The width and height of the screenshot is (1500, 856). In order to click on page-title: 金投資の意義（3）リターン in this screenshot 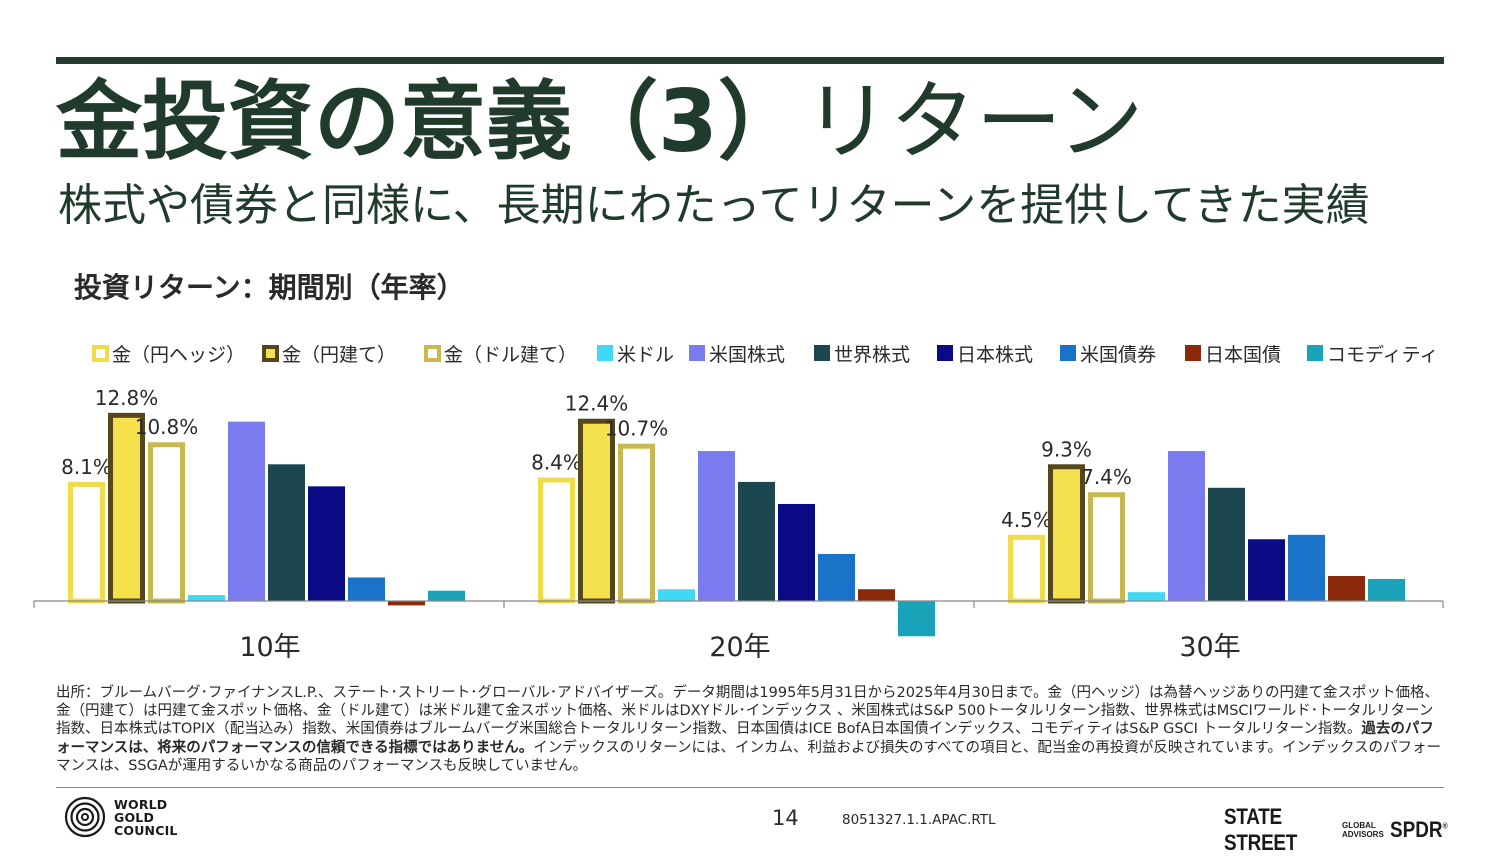, I will do `click(600, 122)`.